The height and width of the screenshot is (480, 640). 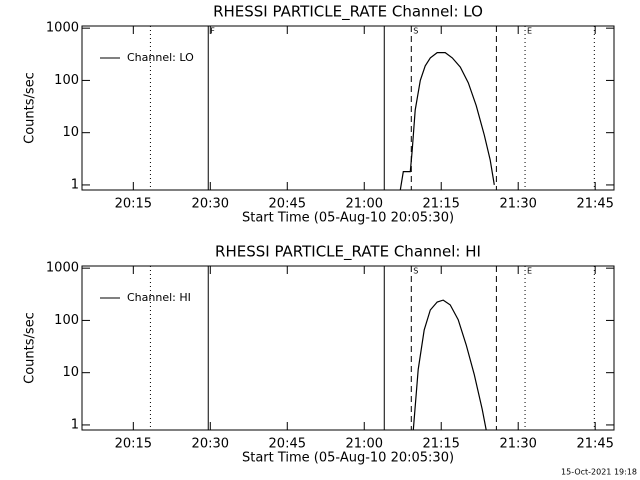 I want to click on marker-label: F, so click(x=212, y=31).